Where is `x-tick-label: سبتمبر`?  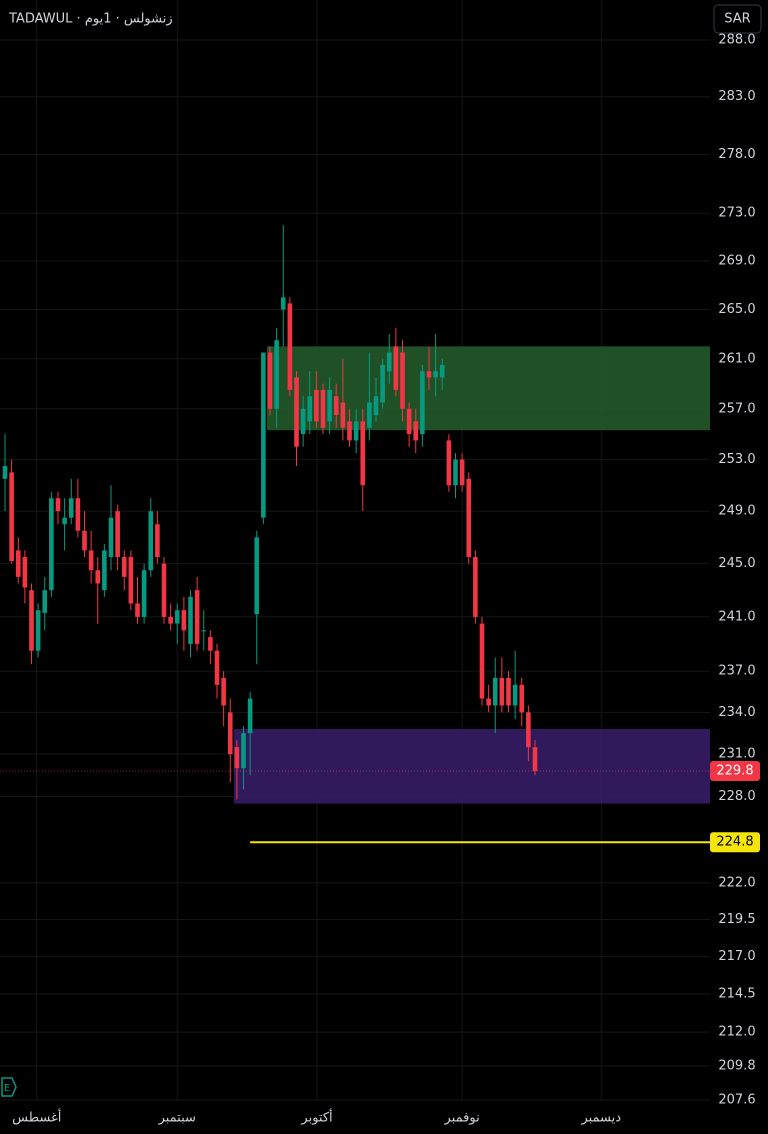 x-tick-label: سبتمبر is located at coordinates (177, 1118).